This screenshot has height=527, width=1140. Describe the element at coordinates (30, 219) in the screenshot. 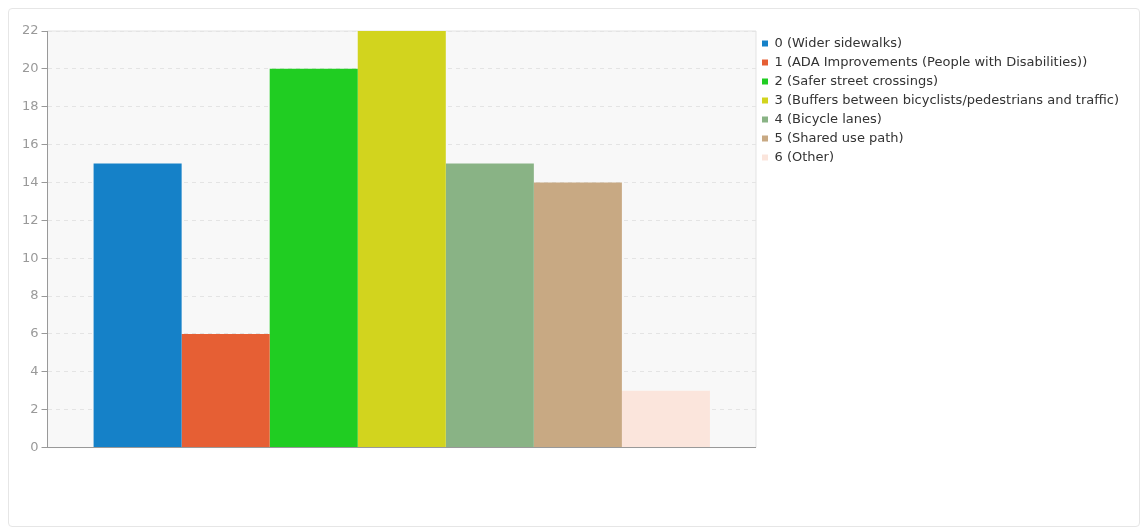

I see `y-tick-label: 12` at that location.